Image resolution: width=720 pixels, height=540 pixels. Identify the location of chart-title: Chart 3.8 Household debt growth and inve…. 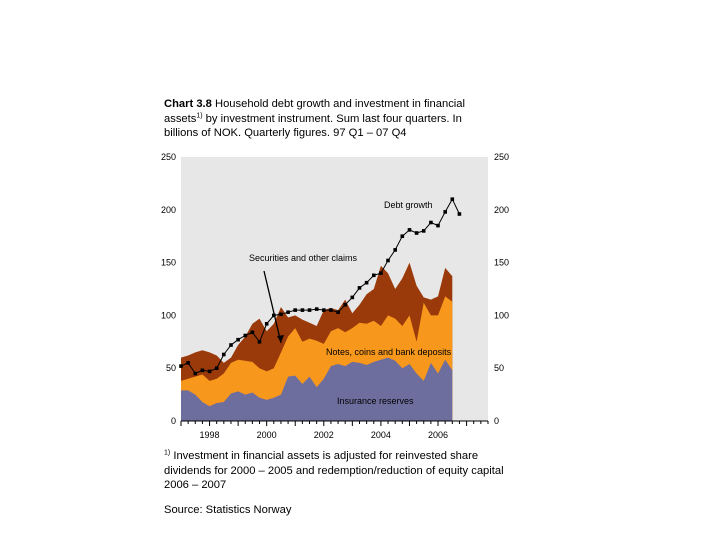
(334, 119).